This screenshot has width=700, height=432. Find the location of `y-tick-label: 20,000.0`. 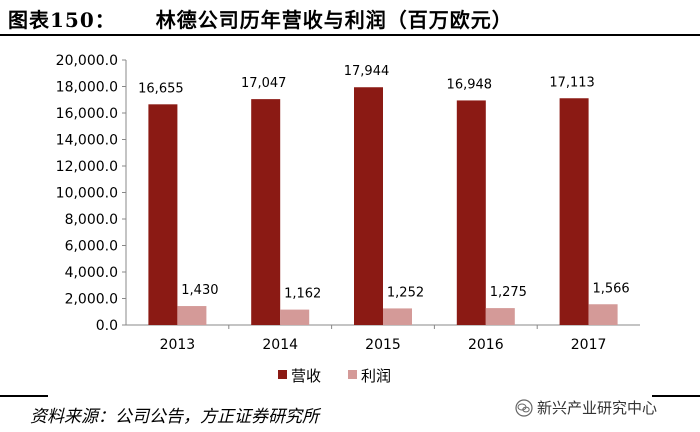

y-tick-label: 20,000.0 is located at coordinates (87, 61).